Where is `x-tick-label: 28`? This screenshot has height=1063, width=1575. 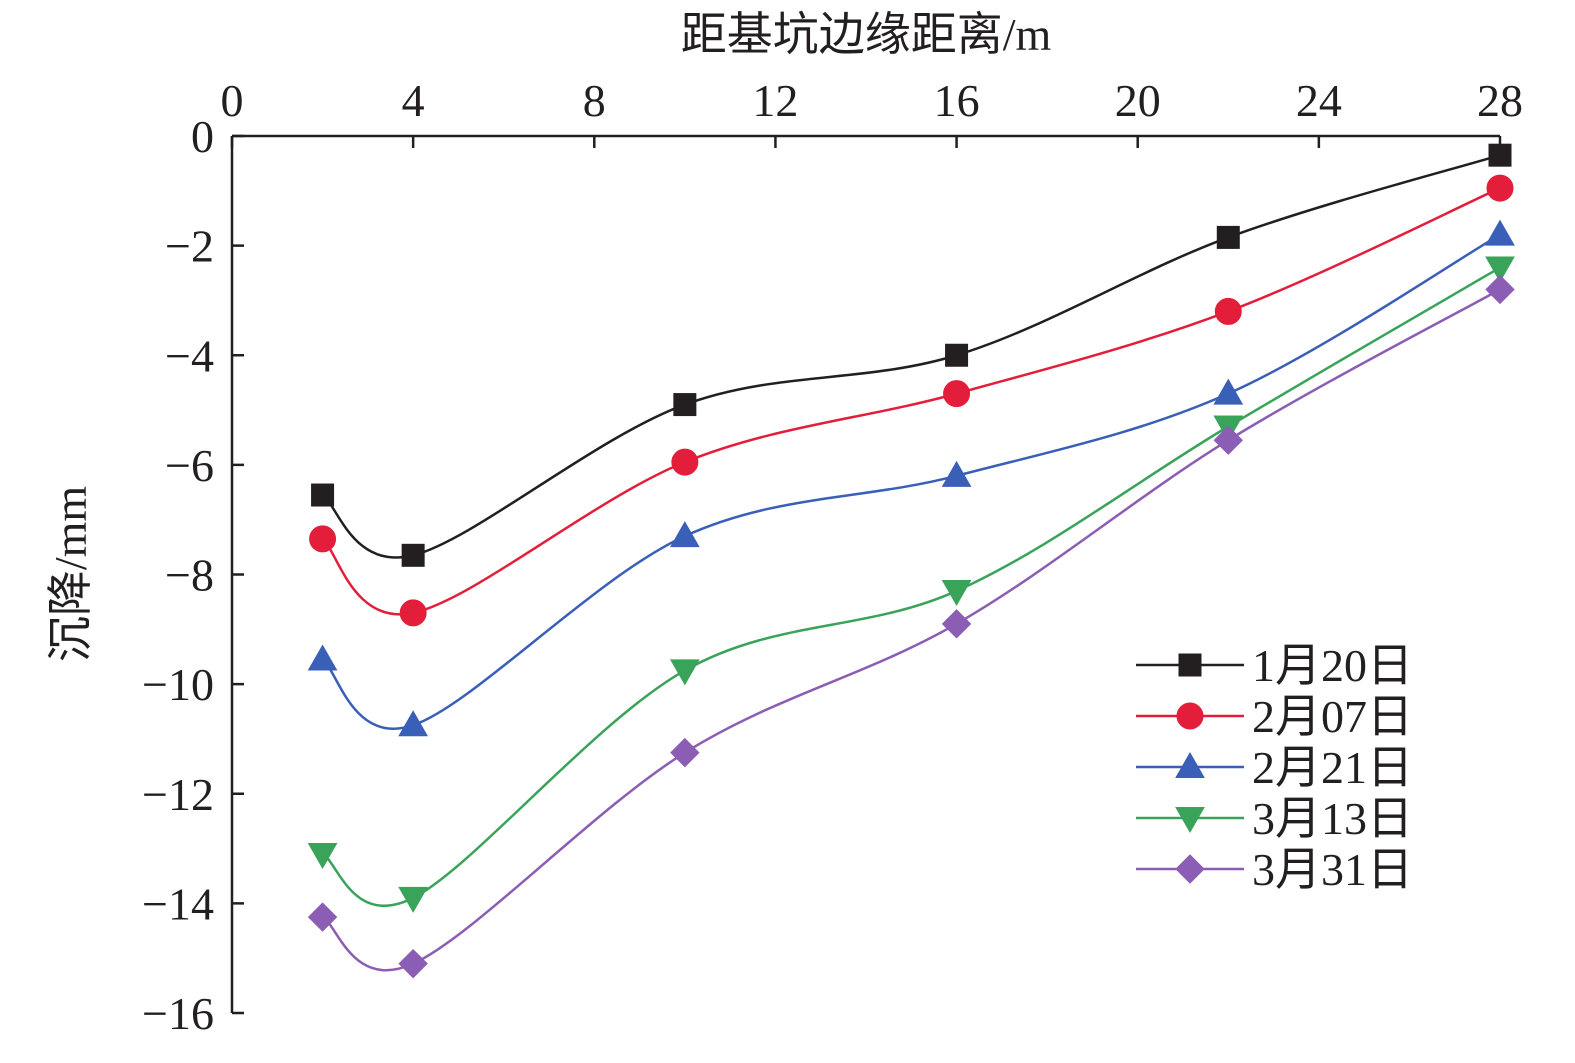
x-tick-label: 28 is located at coordinates (1500, 100).